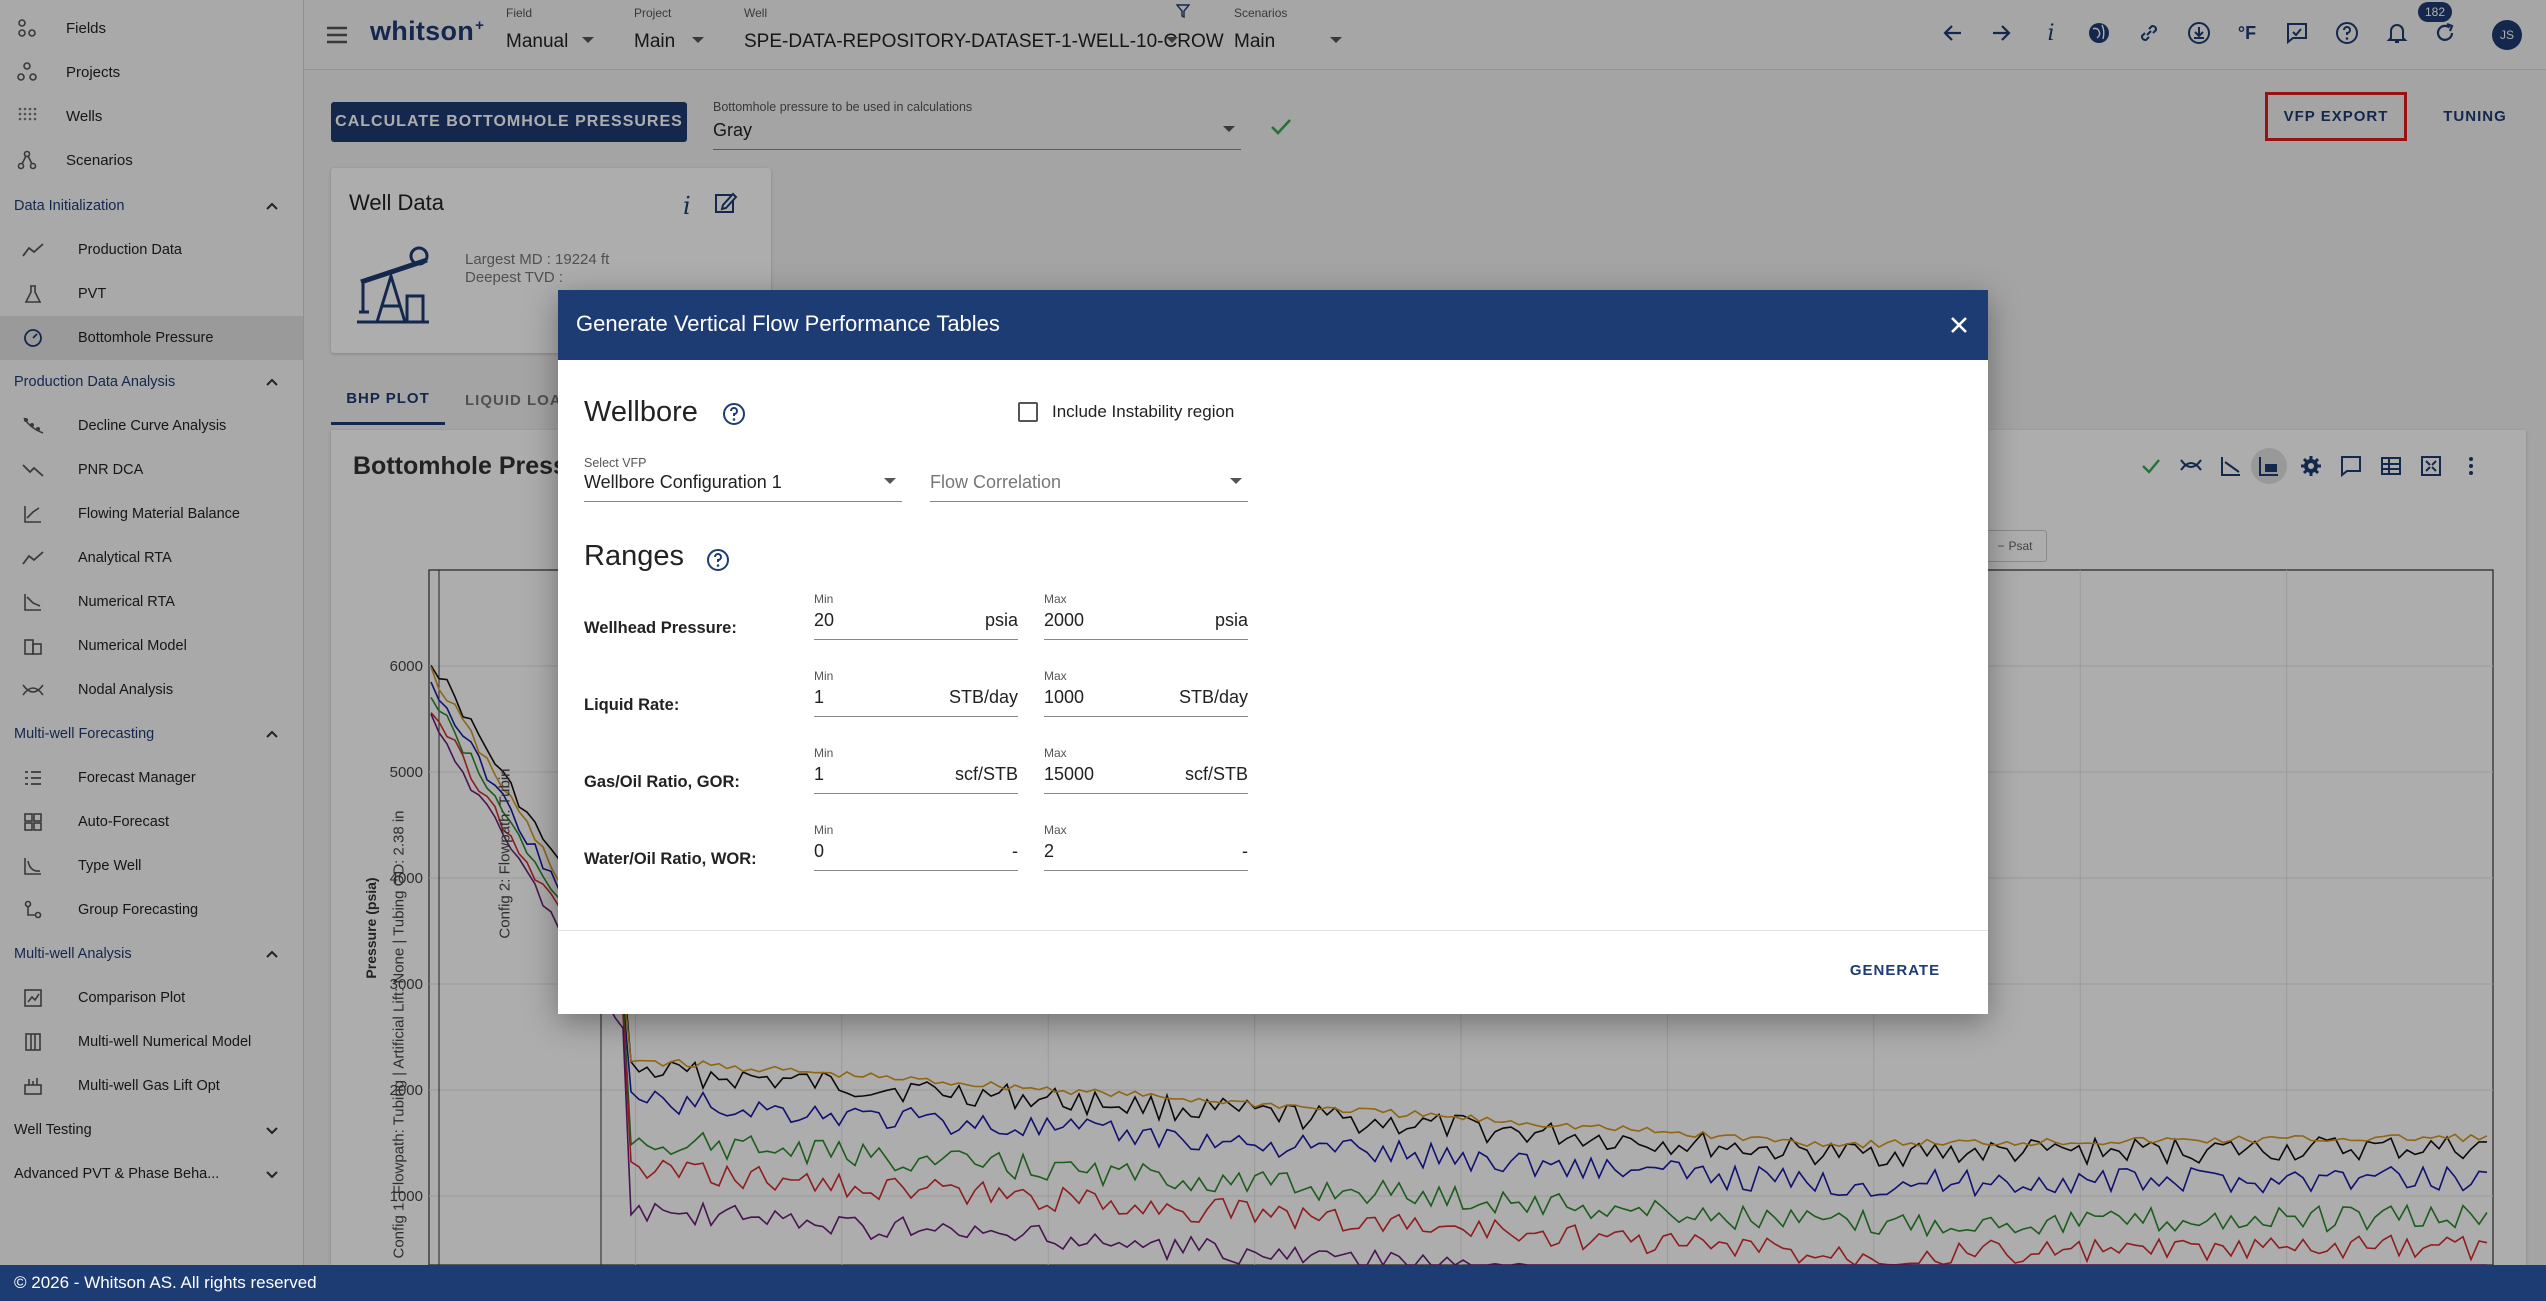  Describe the element at coordinates (1289, 33) in the screenshot. I see `scenarios-select: Scenarios Main` at that location.